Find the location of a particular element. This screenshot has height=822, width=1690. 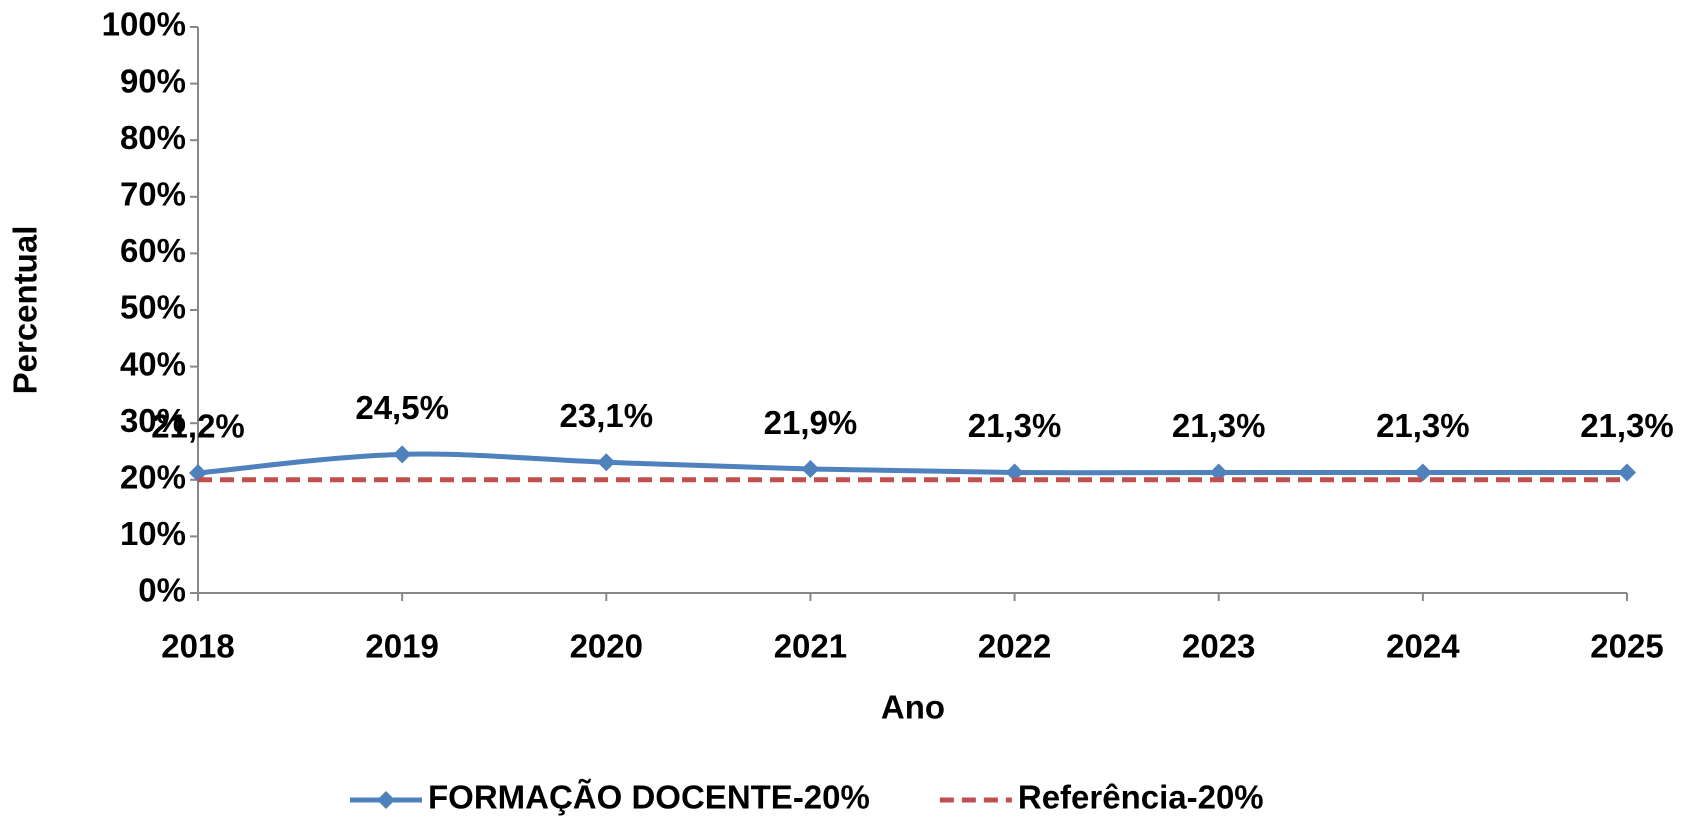

y-tick-label: 90% is located at coordinates (153, 80).